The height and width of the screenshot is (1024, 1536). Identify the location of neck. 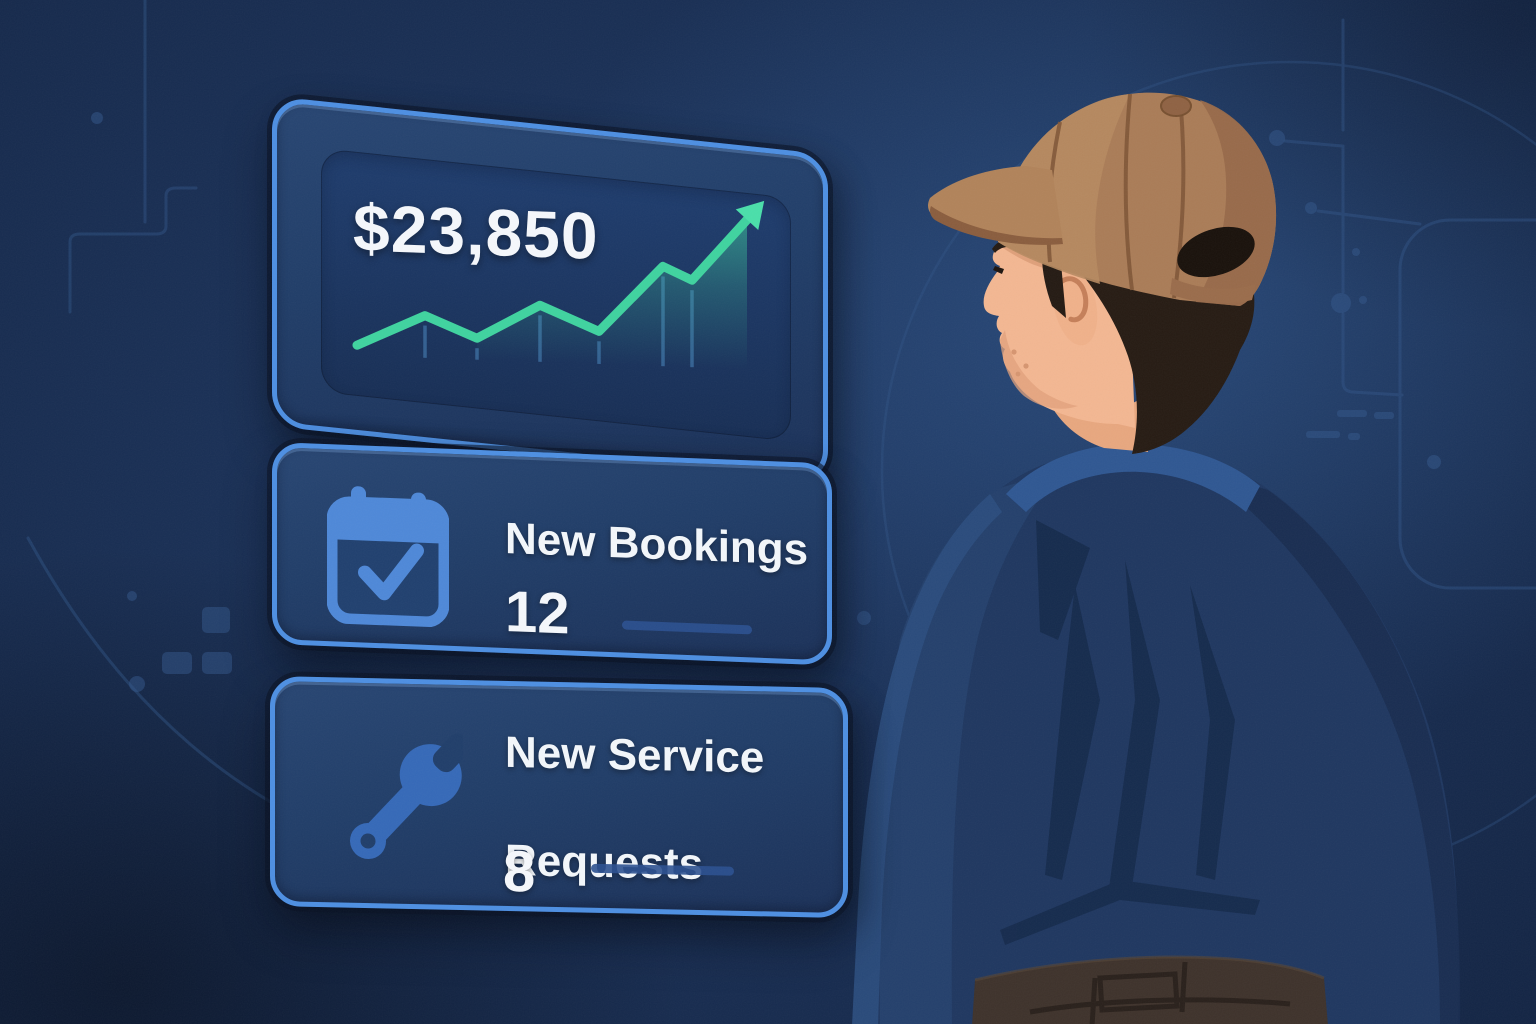
(1098, 425).